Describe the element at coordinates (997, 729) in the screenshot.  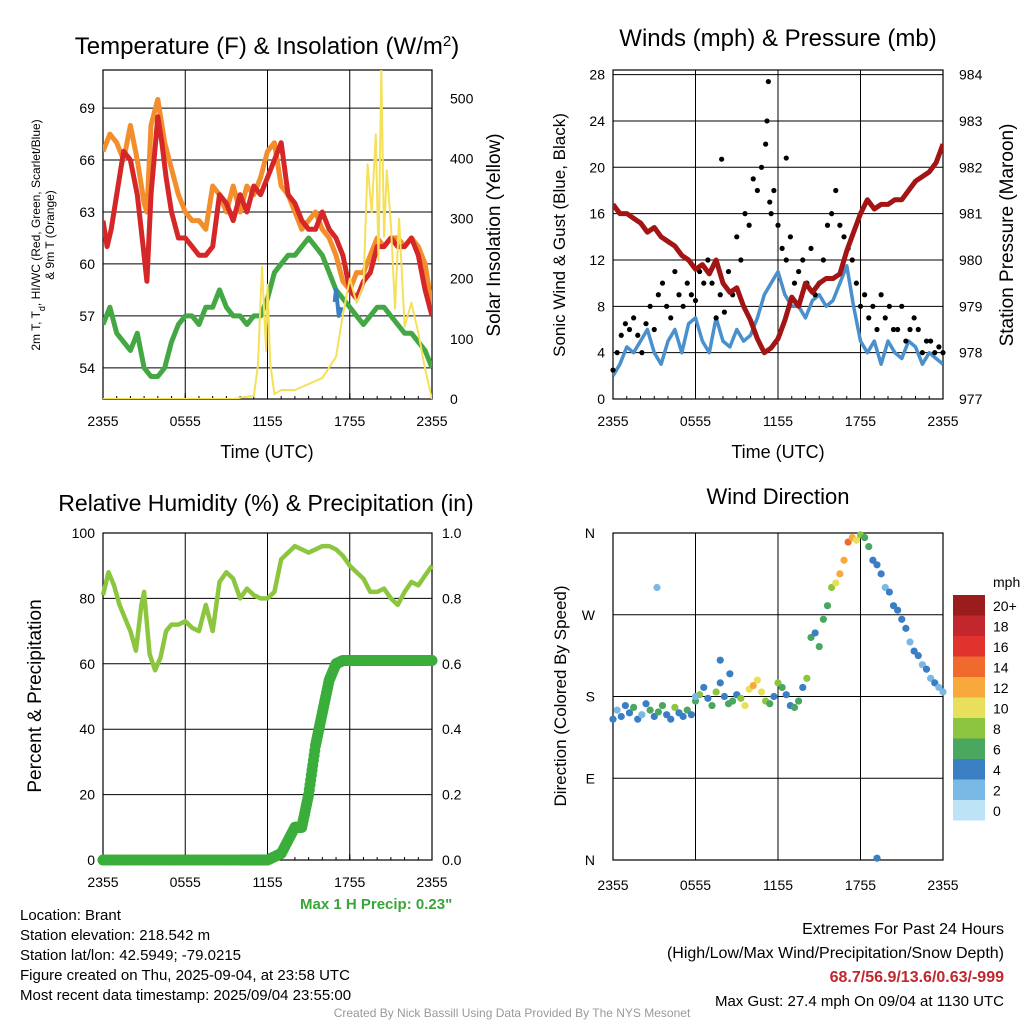
I see `legend-label: 8` at that location.